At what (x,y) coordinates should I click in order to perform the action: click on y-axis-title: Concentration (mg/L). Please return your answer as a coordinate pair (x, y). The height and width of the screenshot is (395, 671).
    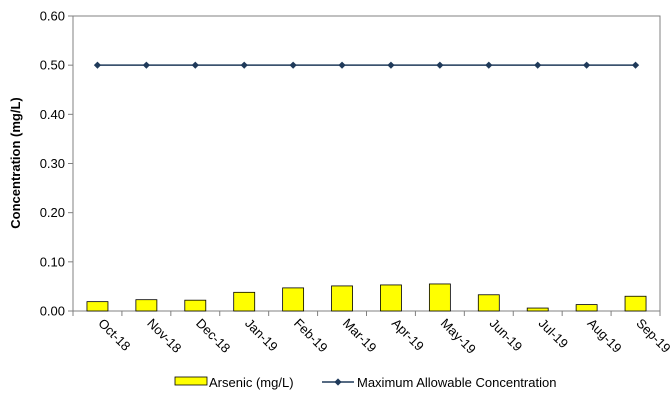
    Looking at the image, I should click on (15, 162).